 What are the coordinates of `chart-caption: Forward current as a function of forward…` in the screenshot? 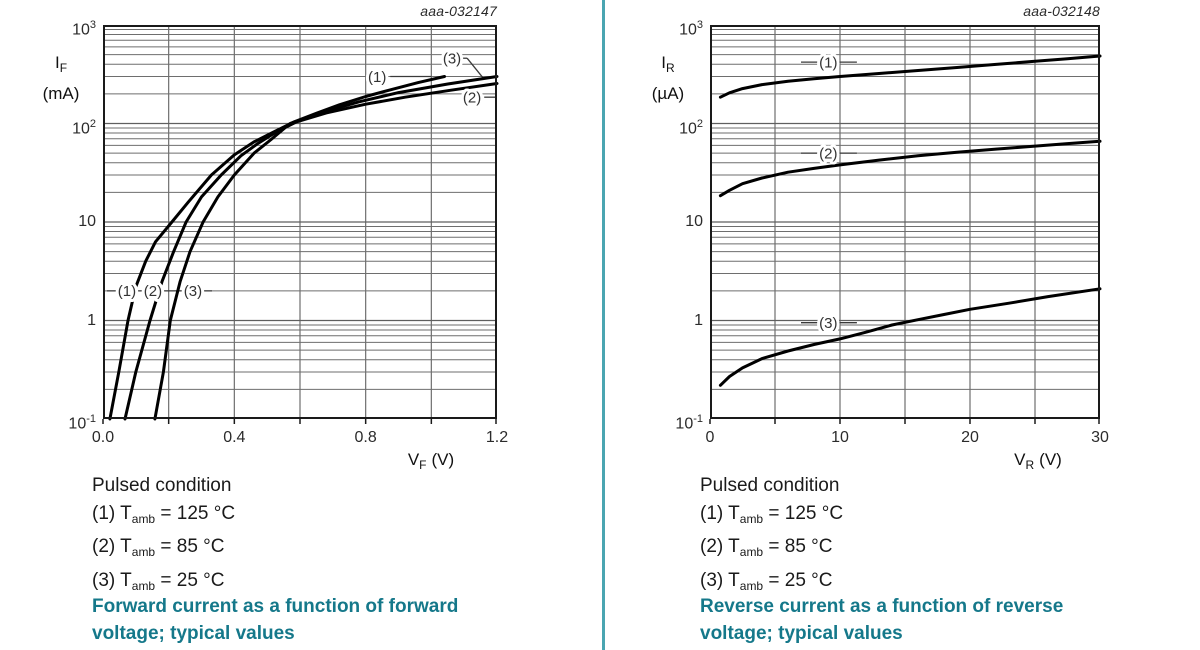 It's located at (312, 620).